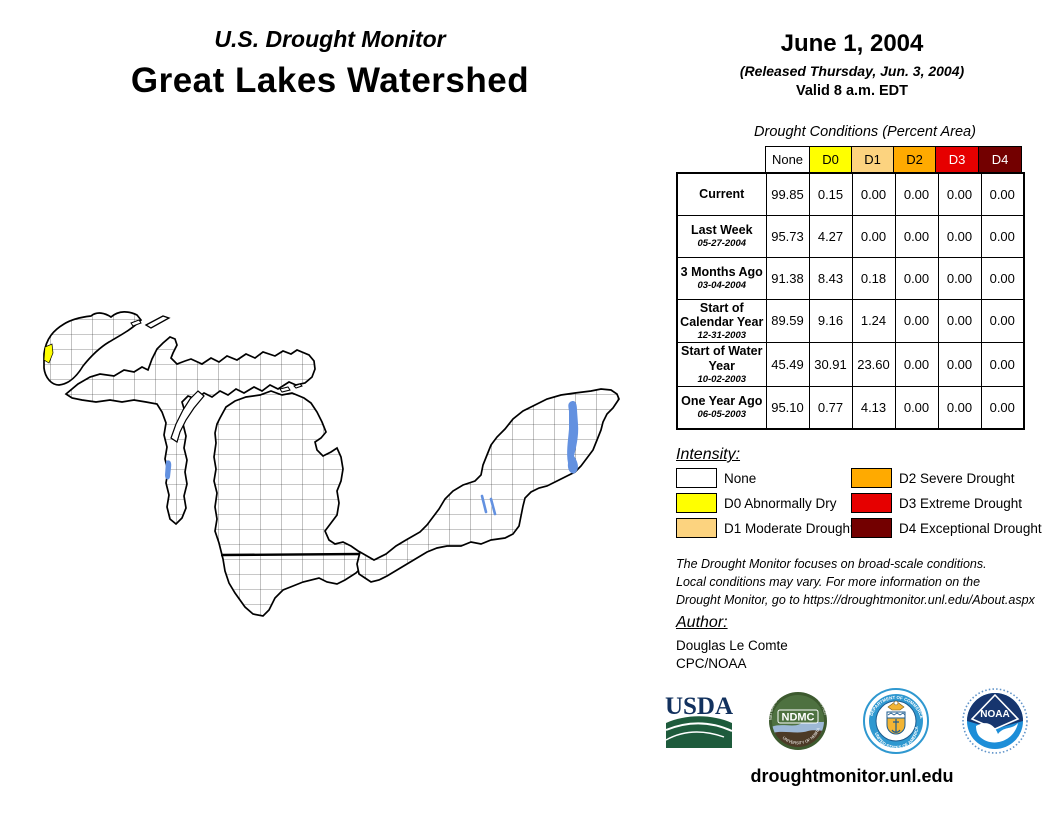 Image resolution: width=1056 pixels, height=816 pixels. Describe the element at coordinates (830, 321) in the screenshot. I see `percent-area-value: 9.16` at that location.